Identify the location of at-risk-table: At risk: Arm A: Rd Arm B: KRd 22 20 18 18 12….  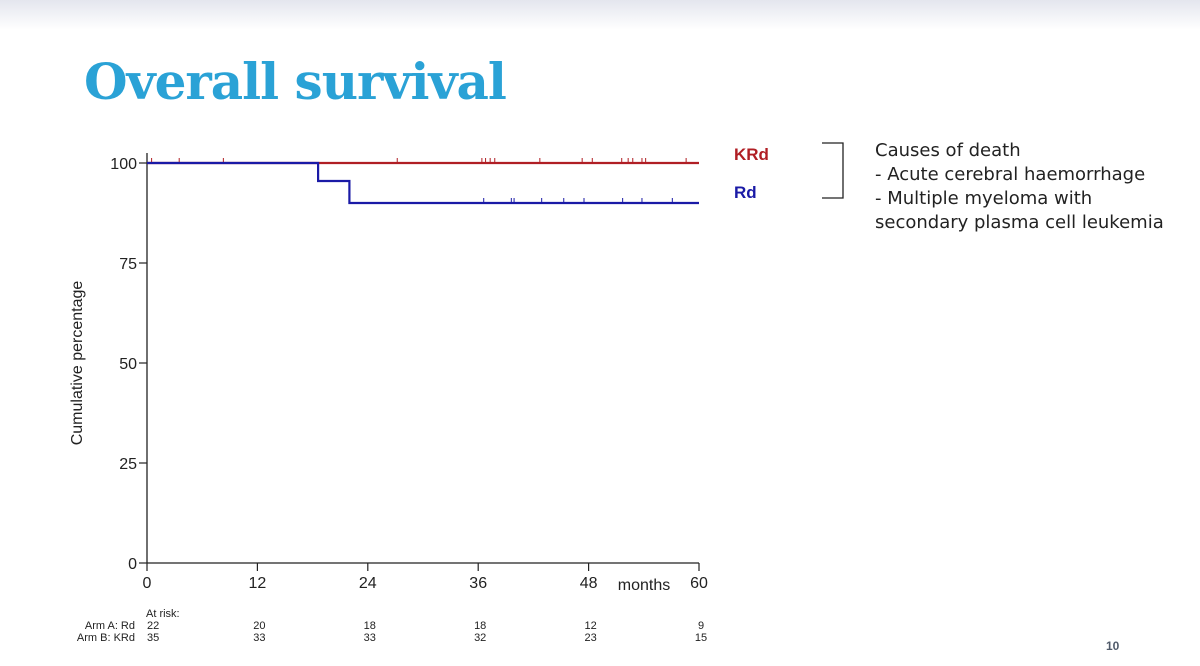
(392, 626).